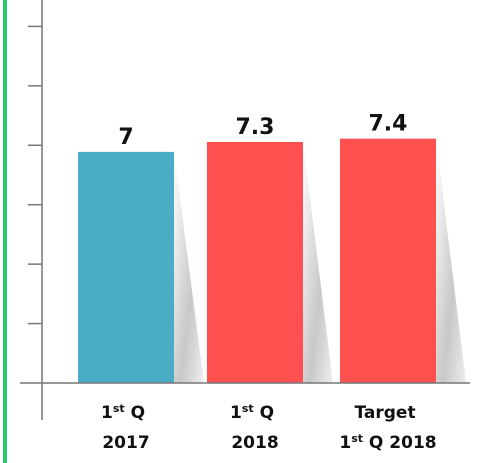 Image resolution: width=486 pixels, height=463 pixels. I want to click on value-label: 7, so click(125, 137).